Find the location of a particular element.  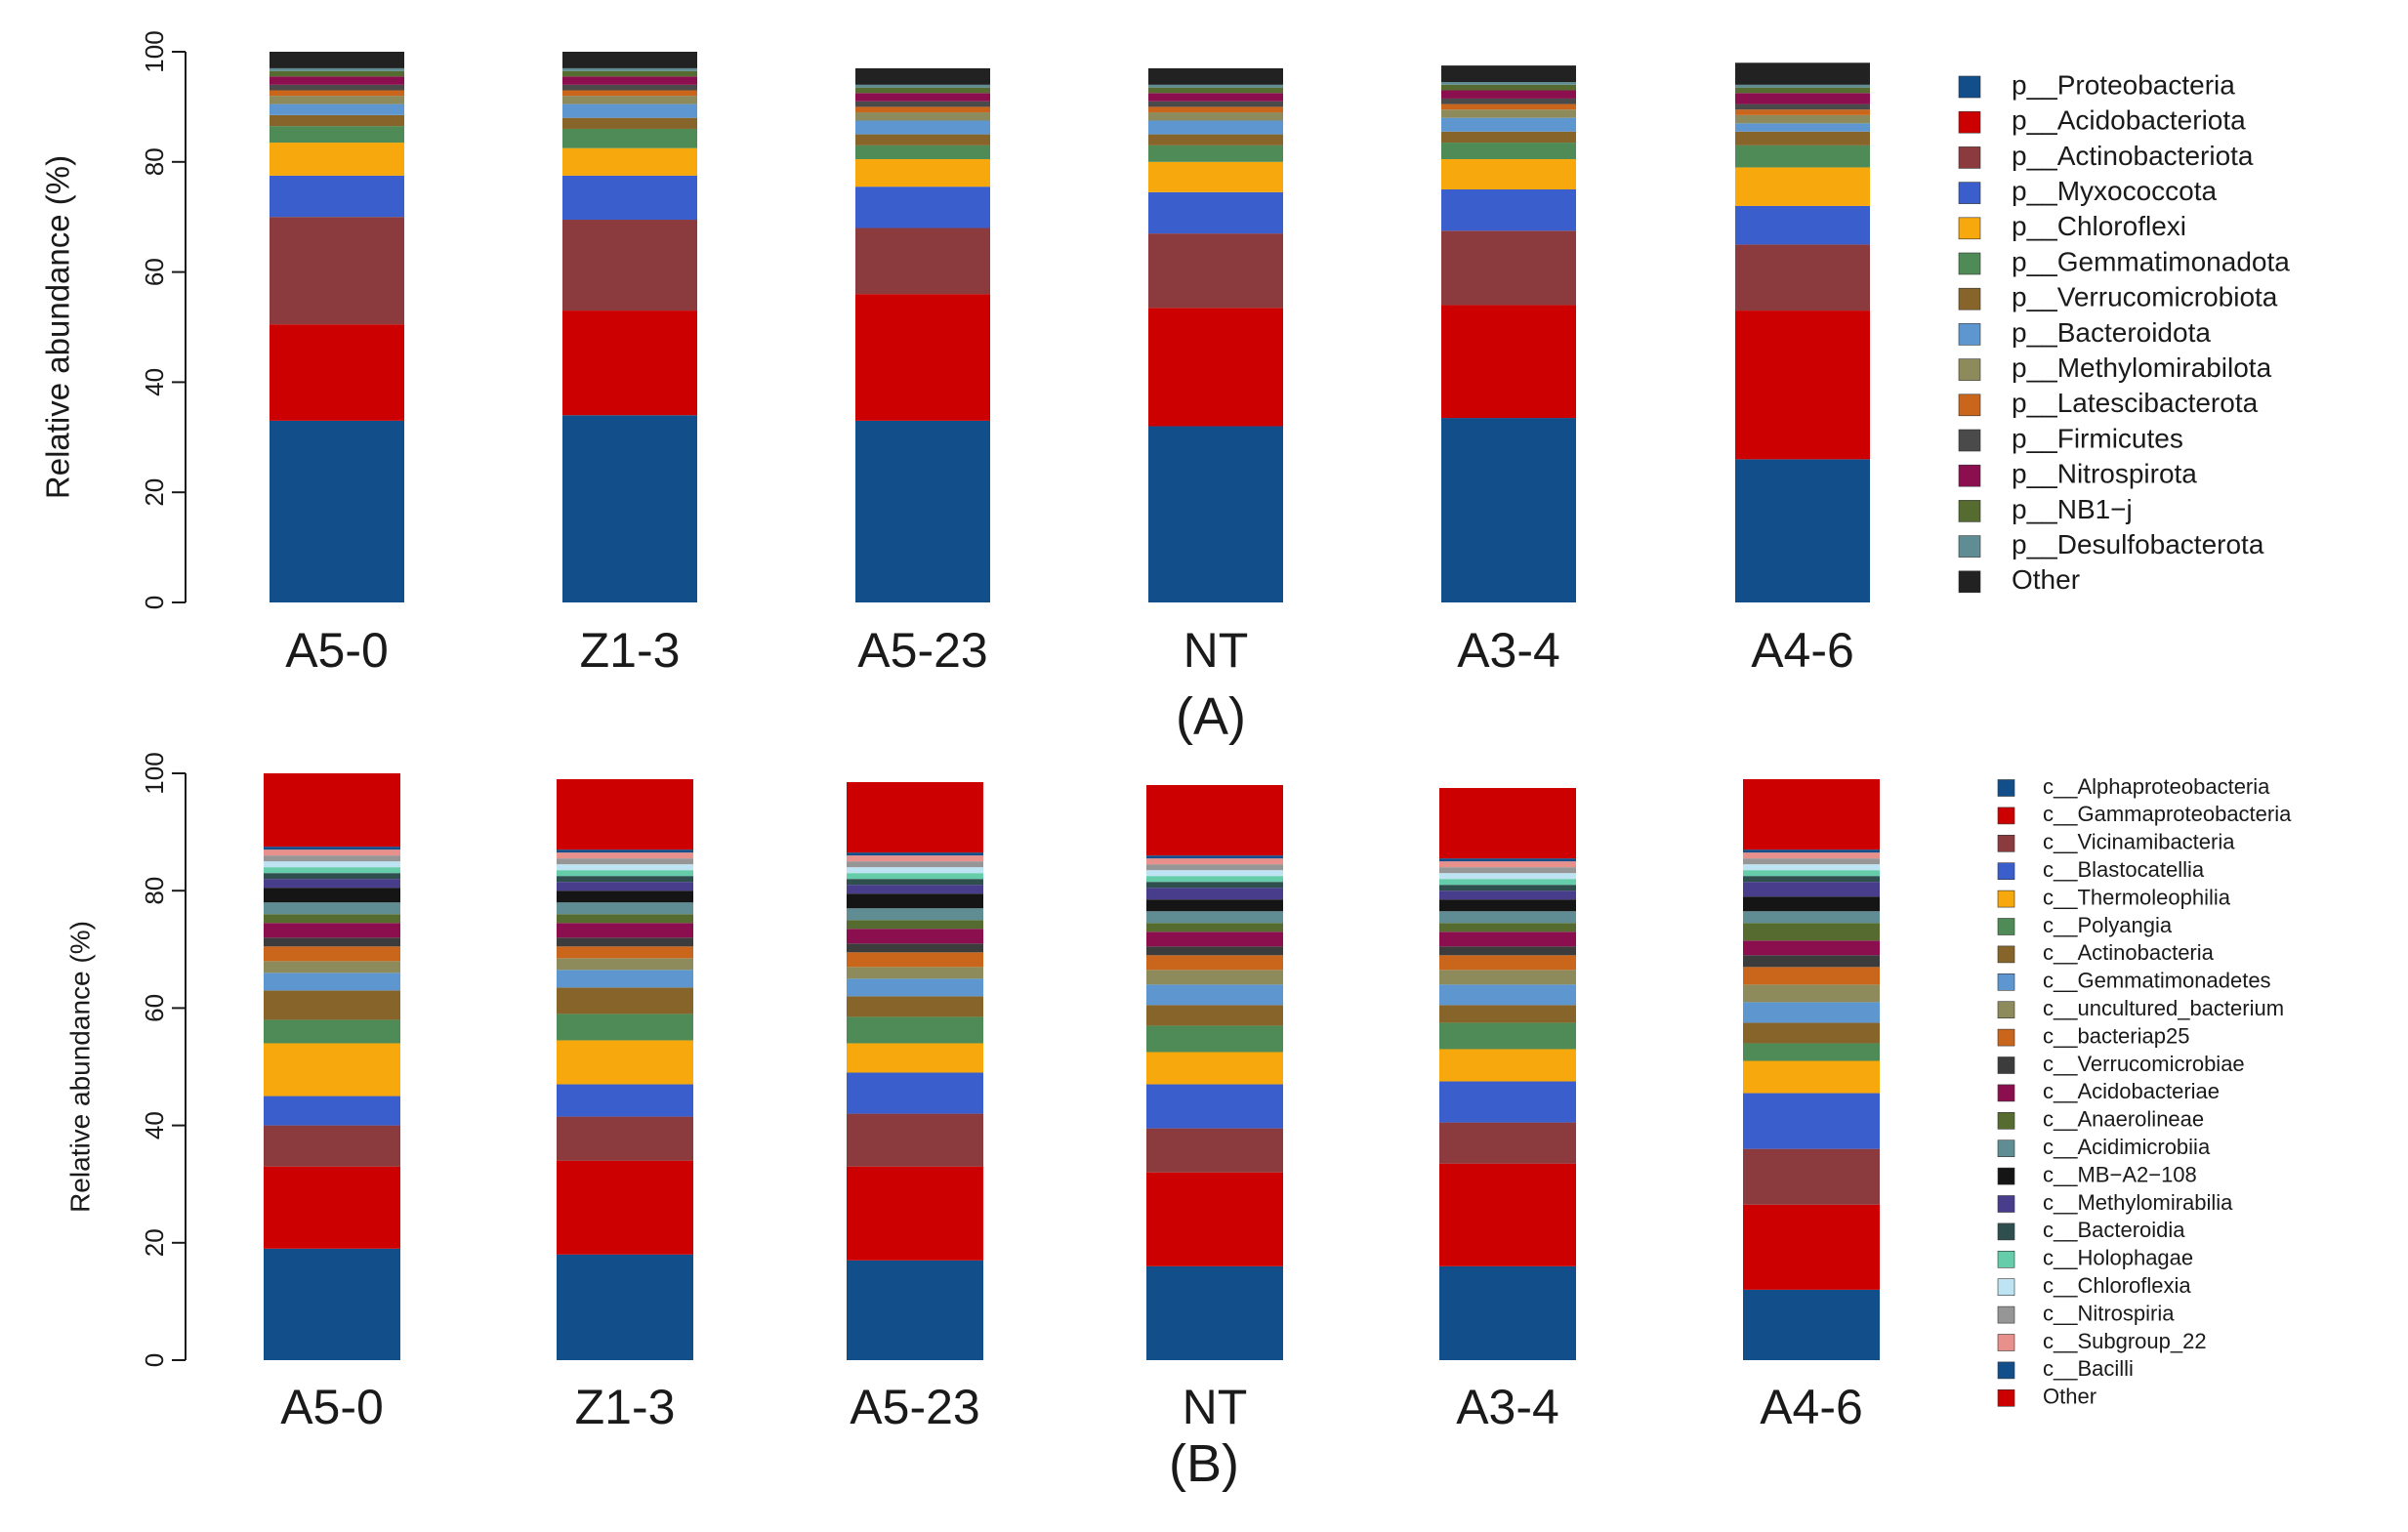

legend-label: Other is located at coordinates (2046, 579).